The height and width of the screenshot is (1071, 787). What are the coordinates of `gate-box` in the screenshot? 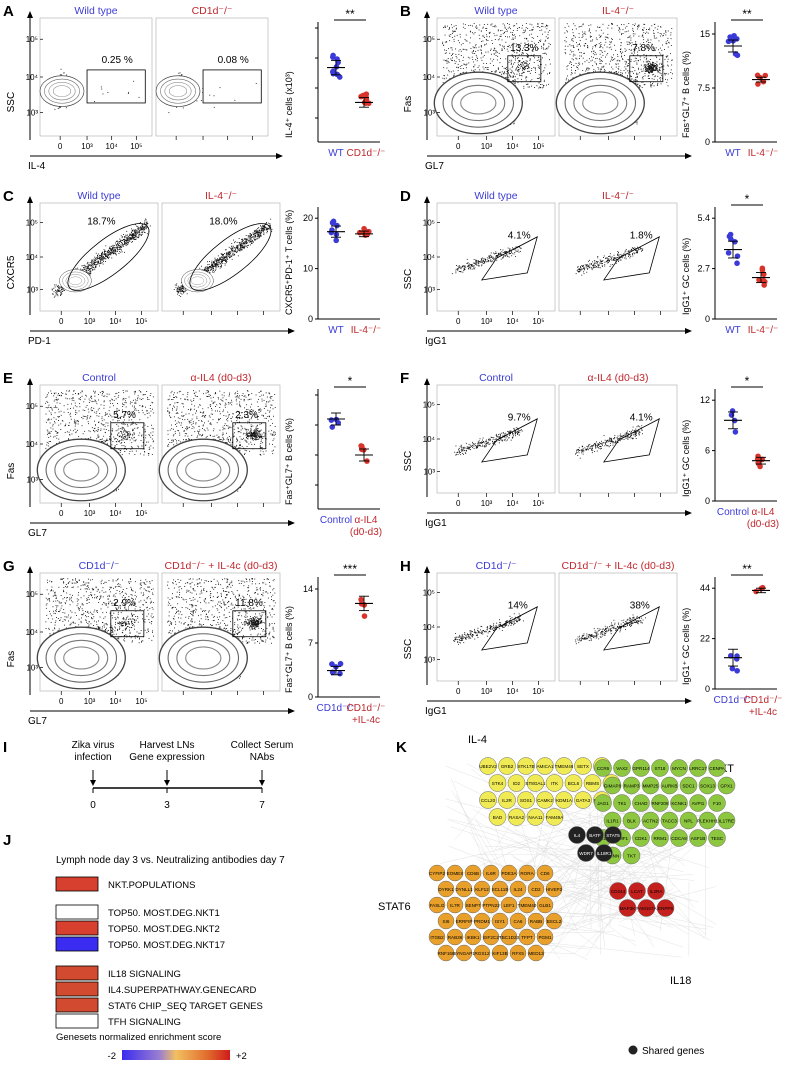 It's located at (646, 69).